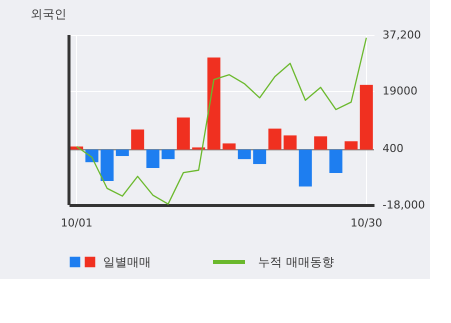 This screenshot has width=451, height=323. I want to click on y-tick-label: 19000, so click(400, 91).